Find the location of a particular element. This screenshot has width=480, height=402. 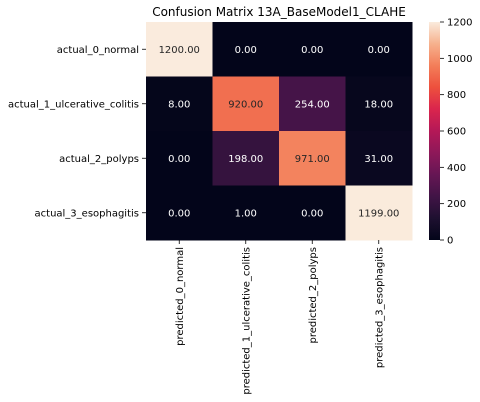

cell-value-label: 31.00 is located at coordinates (378, 159).